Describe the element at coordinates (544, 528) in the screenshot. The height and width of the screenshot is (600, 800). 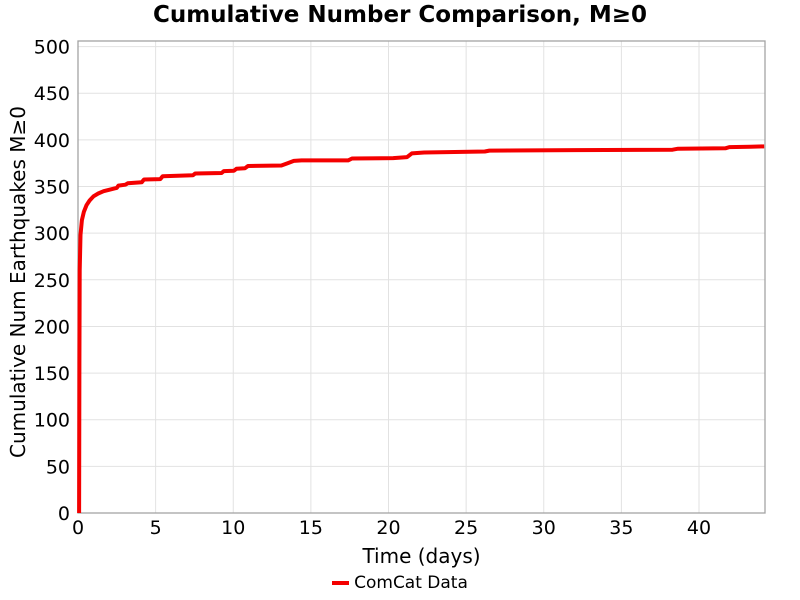
I see `x-tick-label: 30` at that location.